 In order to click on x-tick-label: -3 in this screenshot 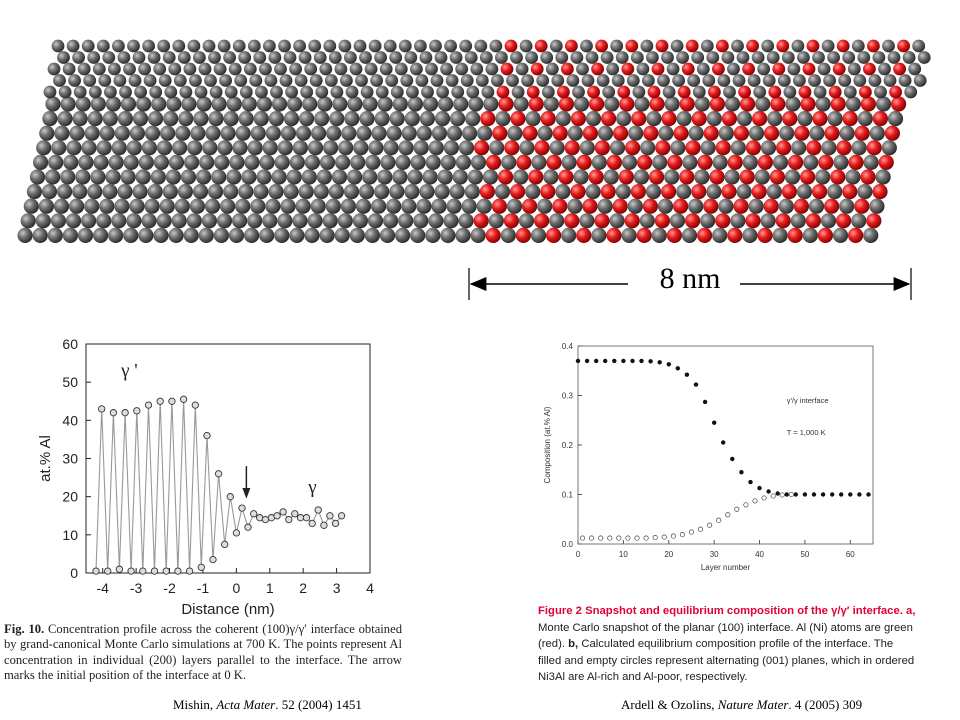, I will do `click(136, 588)`.